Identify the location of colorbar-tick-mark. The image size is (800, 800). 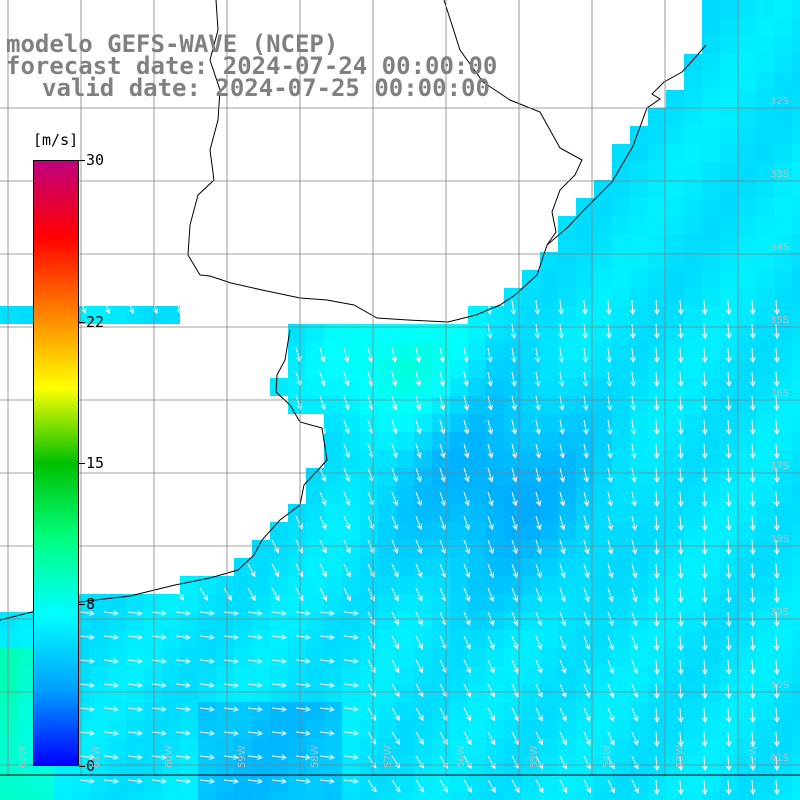
(82, 463).